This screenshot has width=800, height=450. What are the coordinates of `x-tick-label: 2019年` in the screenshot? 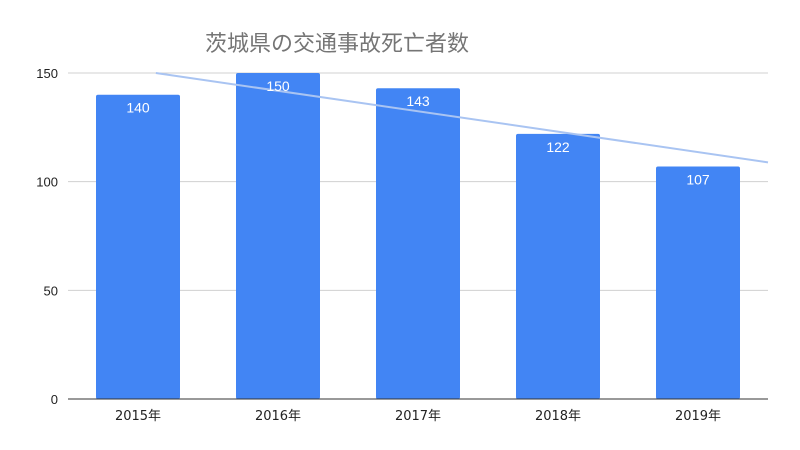 It's located at (698, 416).